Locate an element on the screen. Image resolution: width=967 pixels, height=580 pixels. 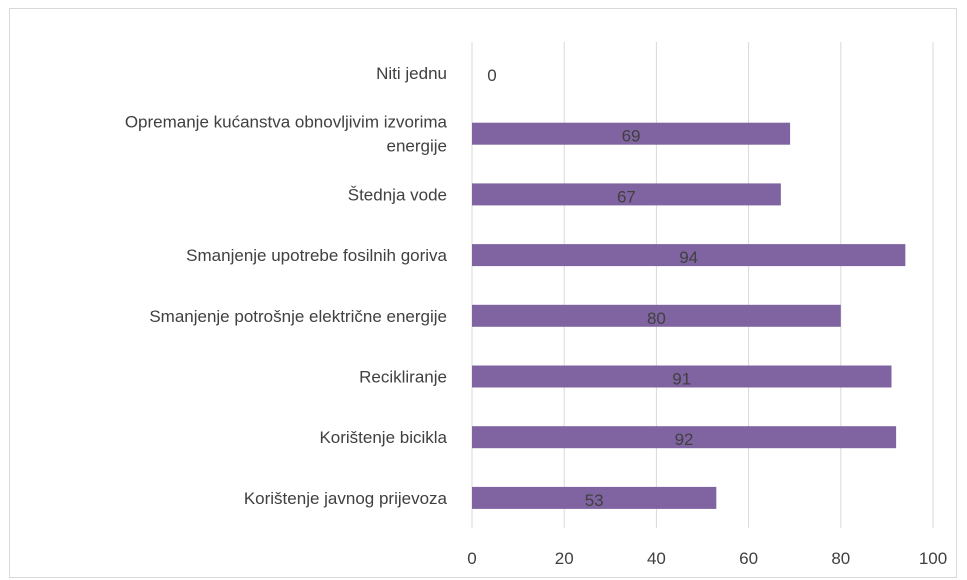
category-label: Niti jednu is located at coordinates (411, 73).